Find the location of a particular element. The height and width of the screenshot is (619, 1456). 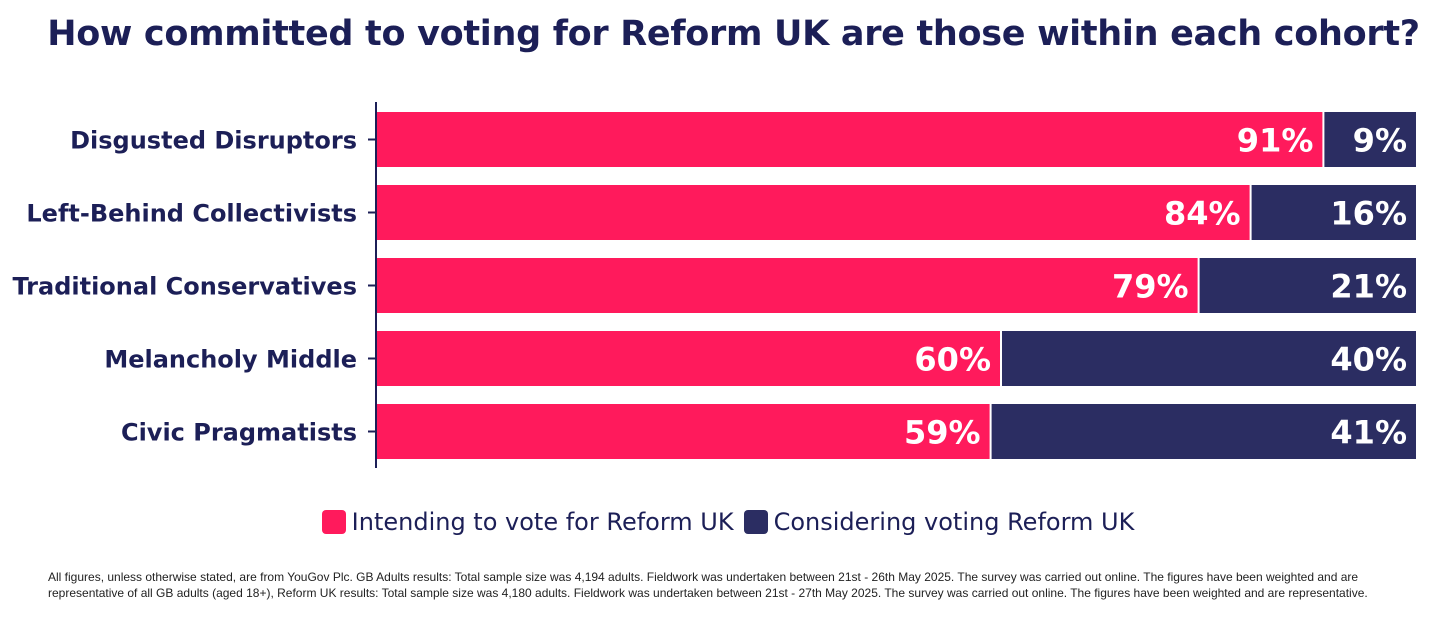

legend-swatch-considering is located at coordinates (755, 522).